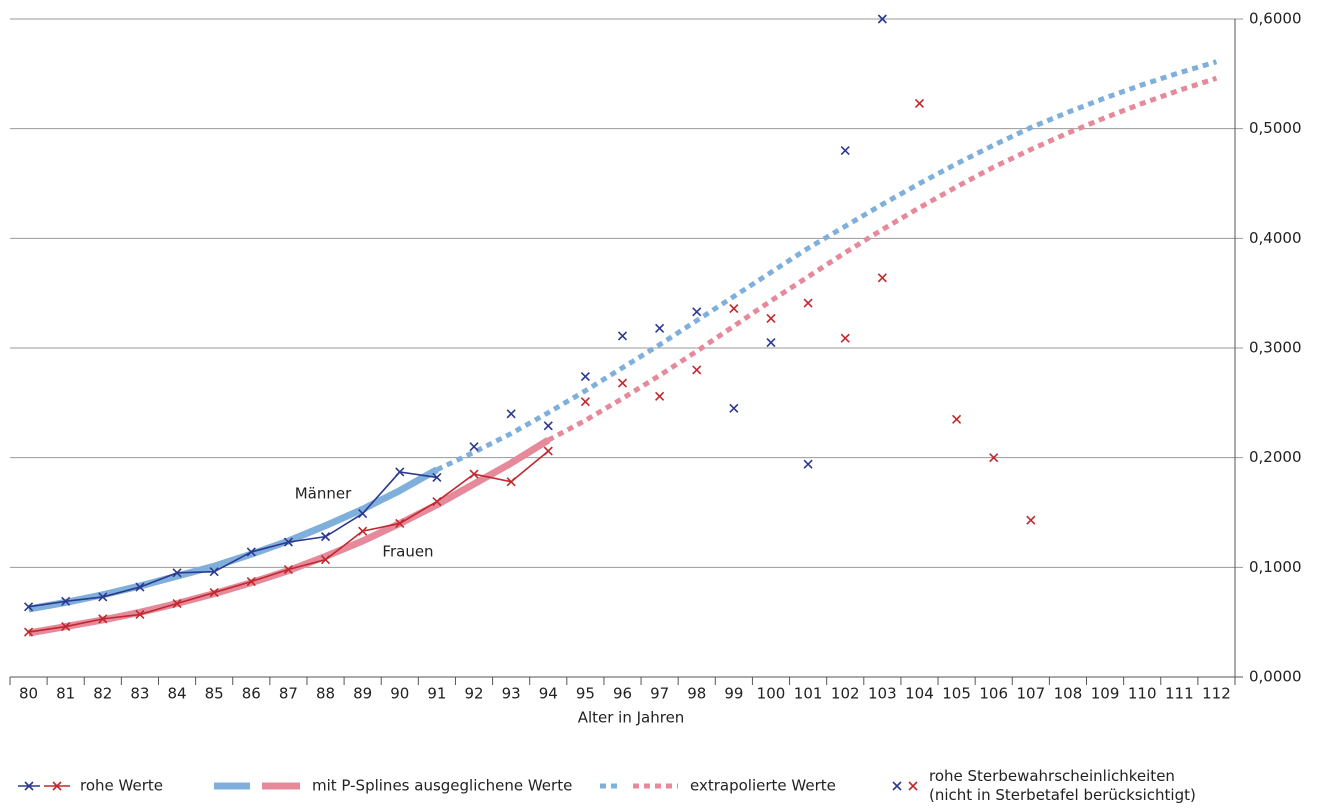  Describe the element at coordinates (233, 539) in the screenshot. I see `raw-line` at that location.